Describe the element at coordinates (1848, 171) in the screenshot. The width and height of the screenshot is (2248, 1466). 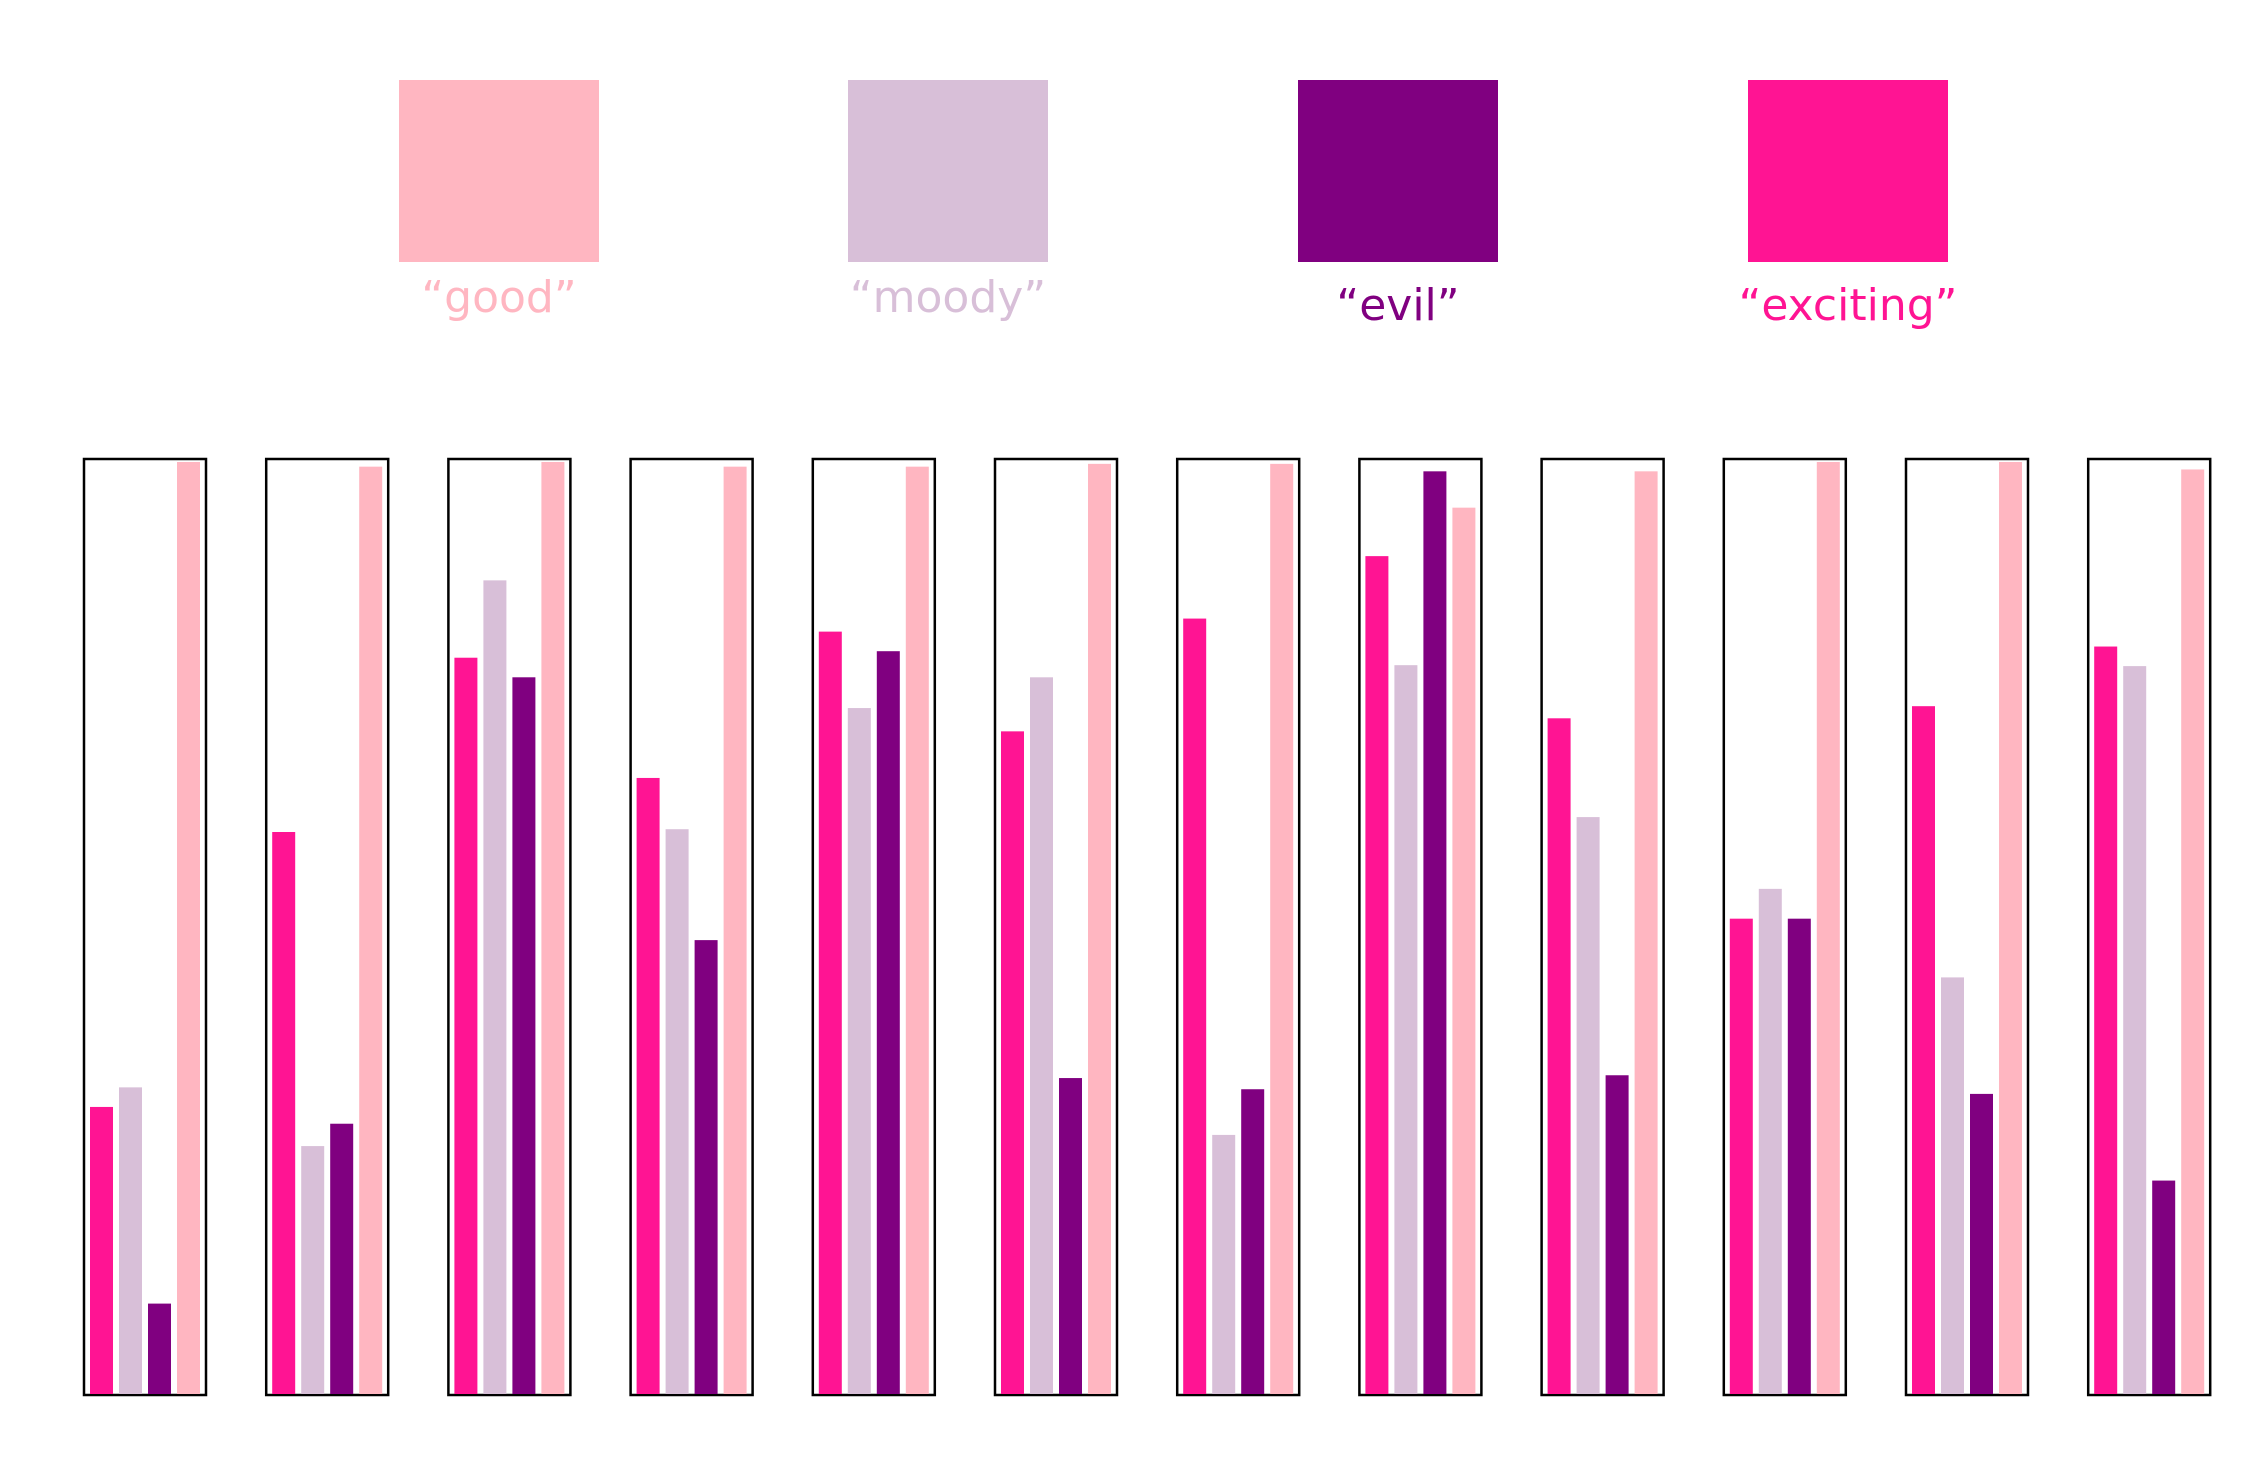
I see `legend-swatch-exciting` at that location.